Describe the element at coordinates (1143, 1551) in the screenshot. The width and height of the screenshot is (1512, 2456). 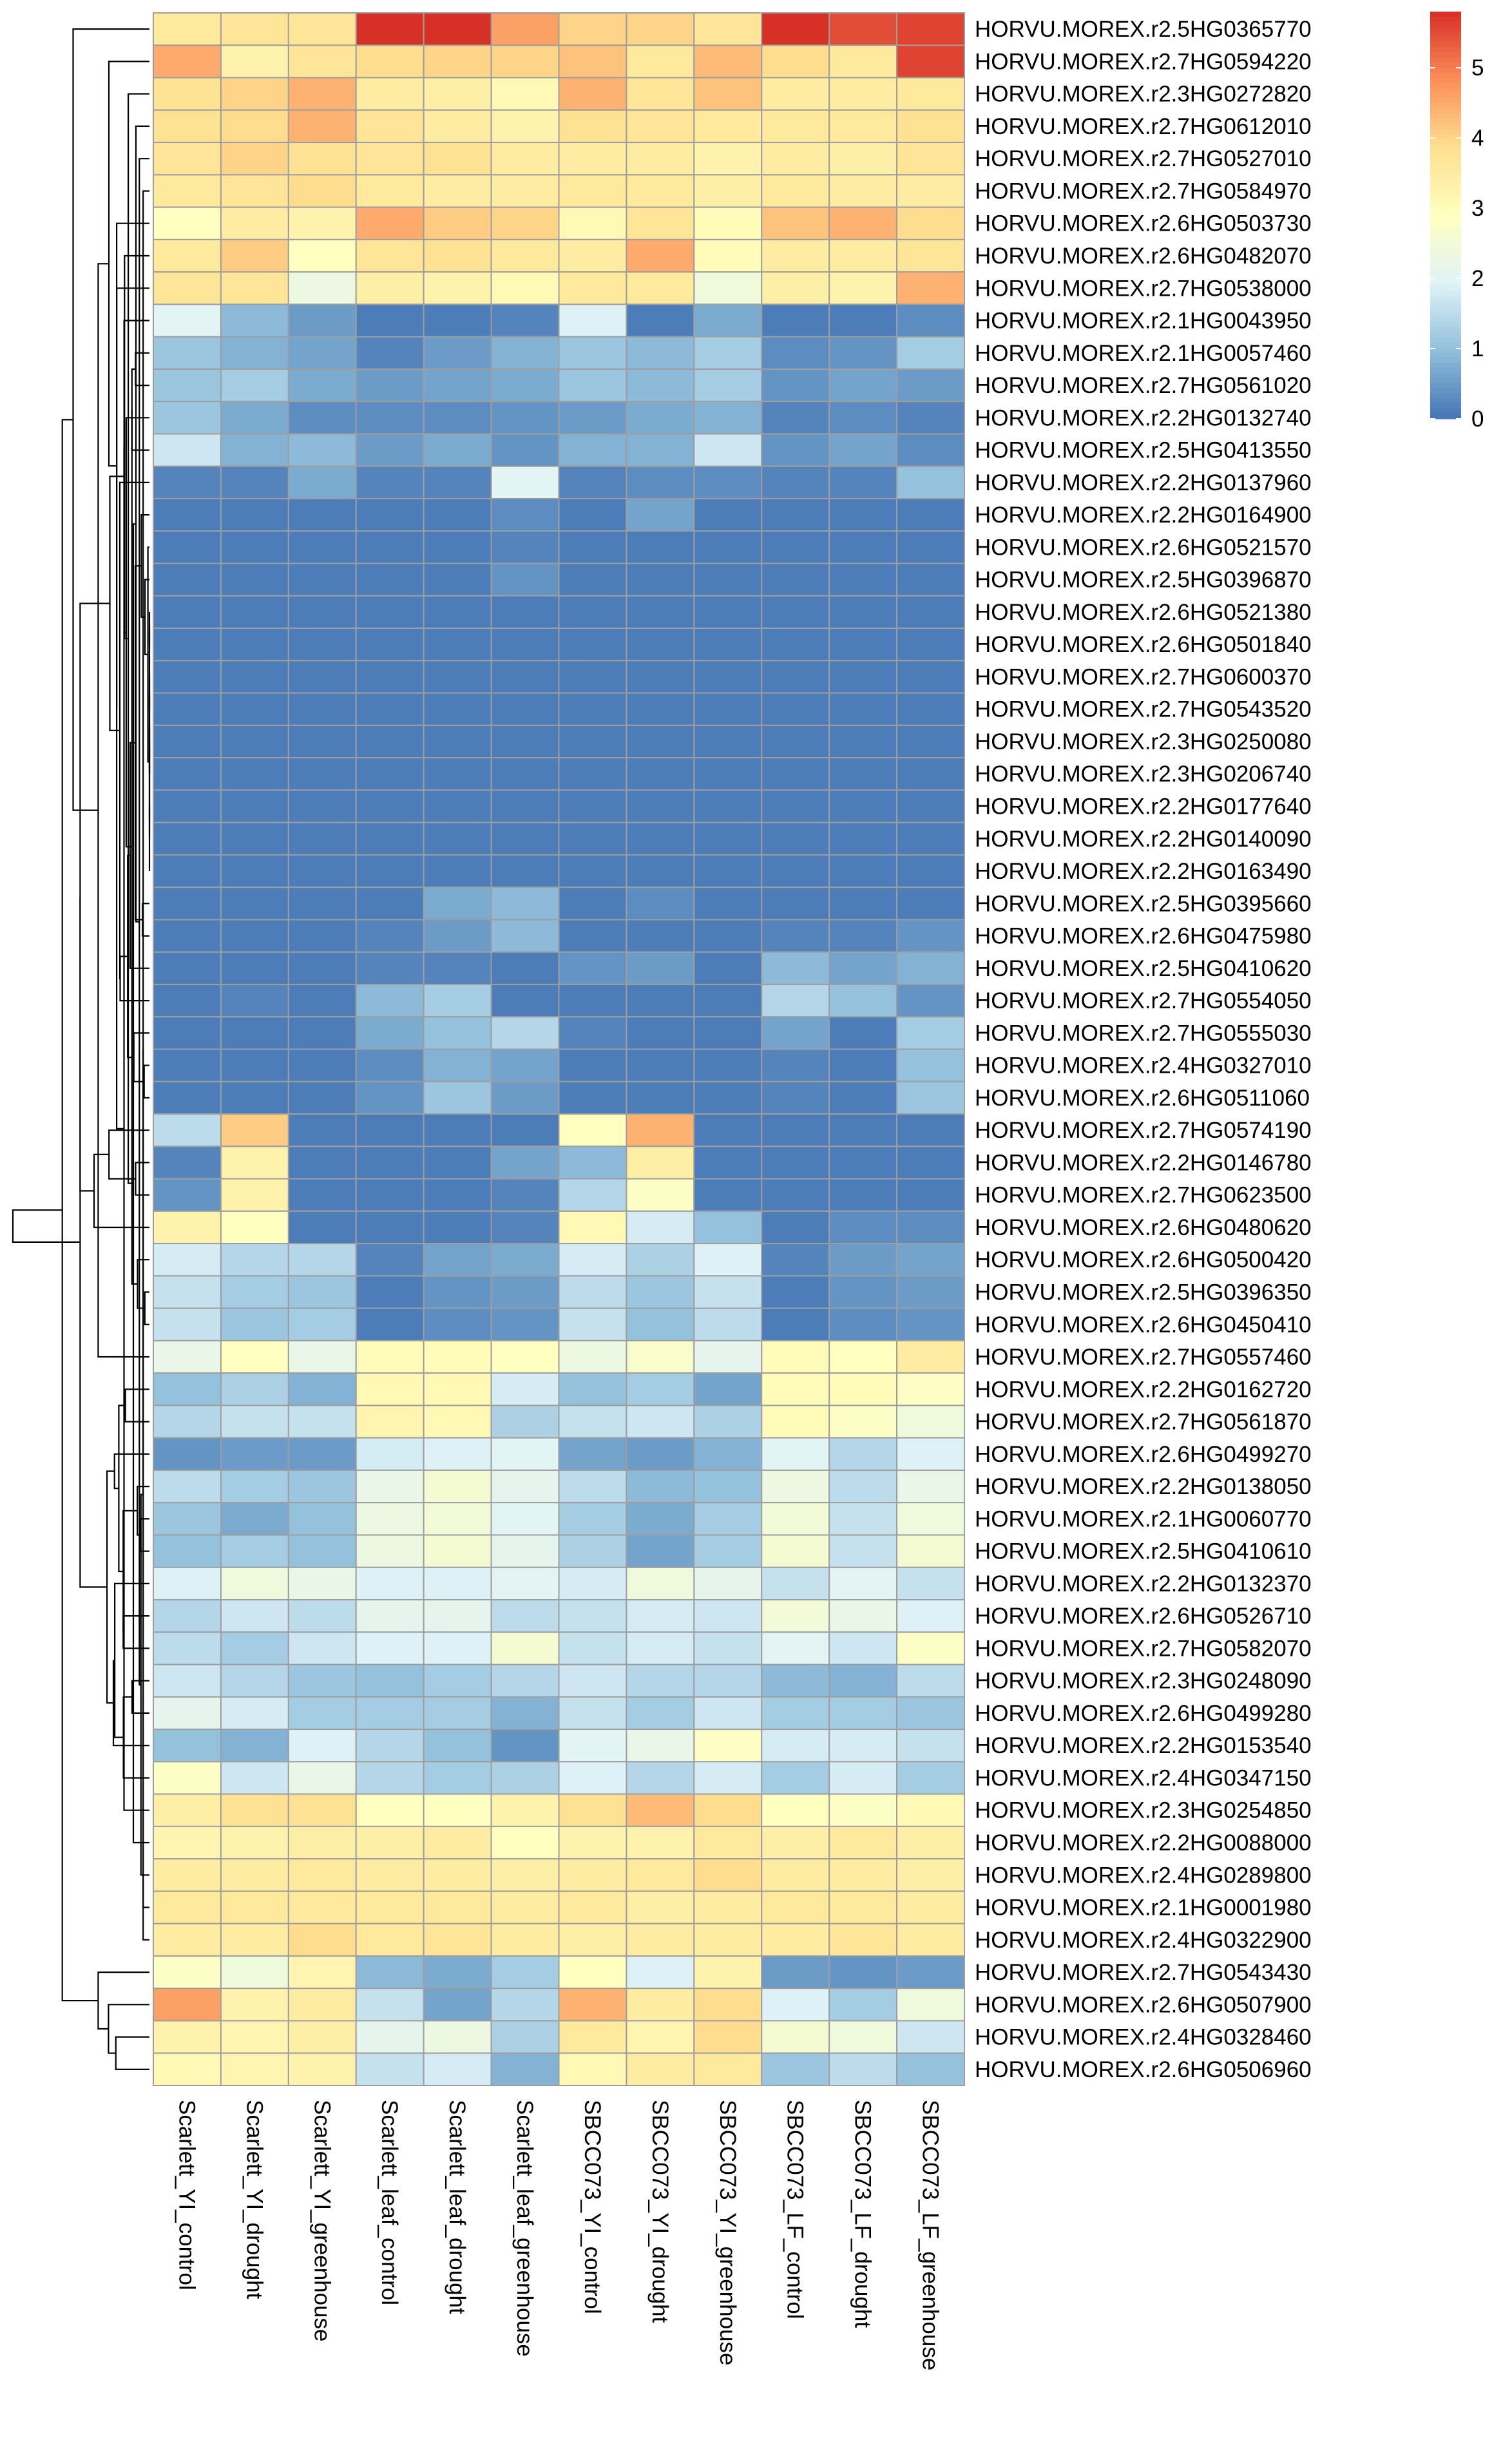
I see `row-label: HORVU.MOREX.r2.5HG0410610` at that location.